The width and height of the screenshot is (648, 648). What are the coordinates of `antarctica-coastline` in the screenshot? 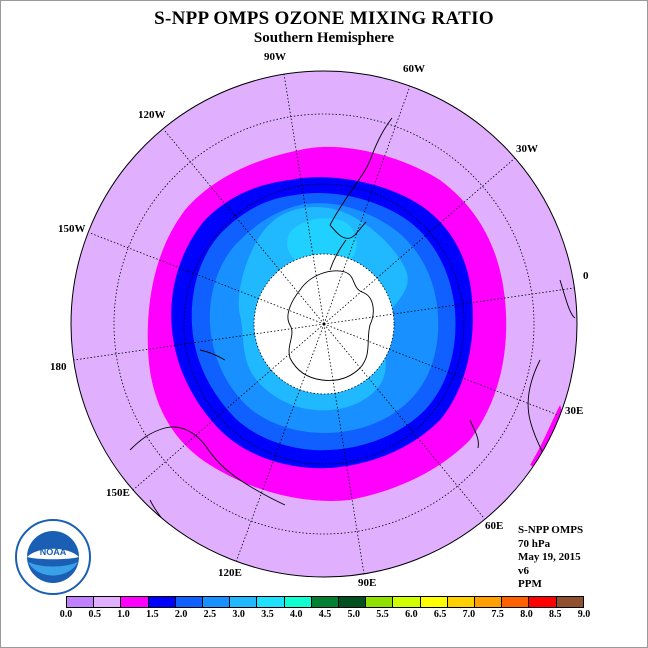 It's located at (330, 325).